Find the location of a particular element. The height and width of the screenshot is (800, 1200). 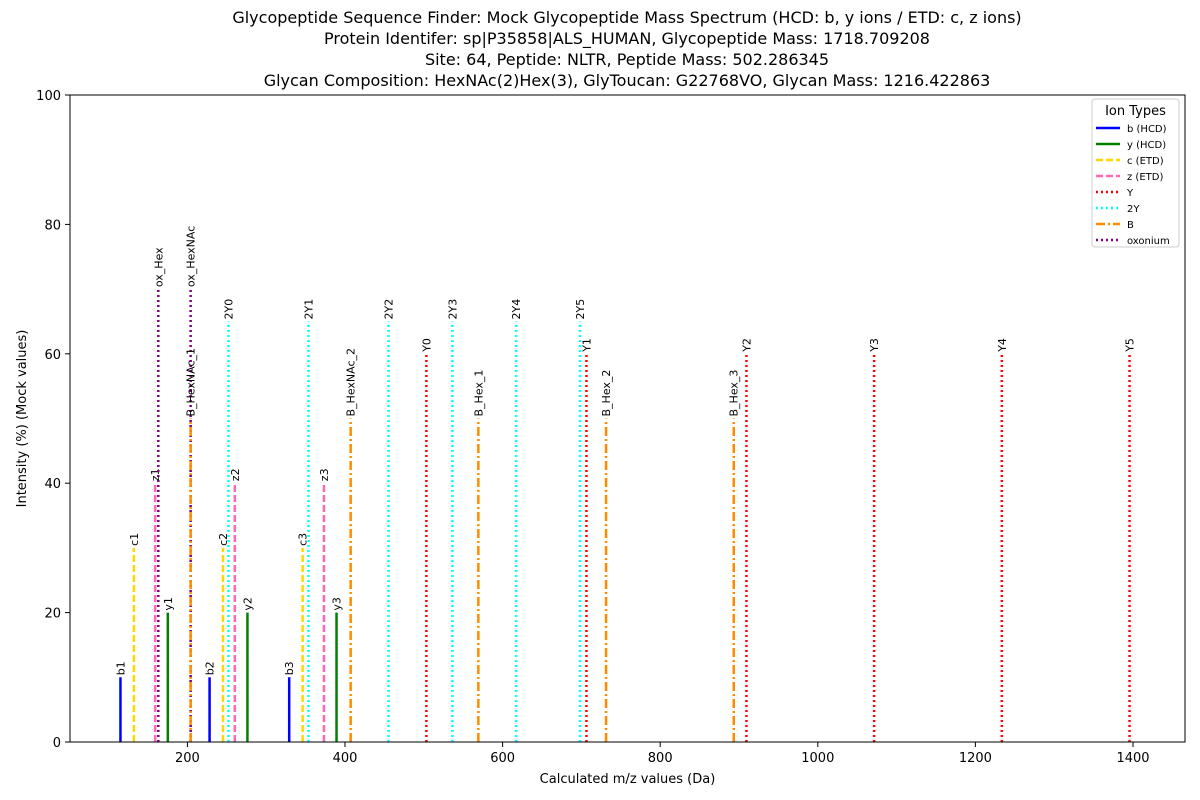

peak-label: b1 is located at coordinates (120, 668).